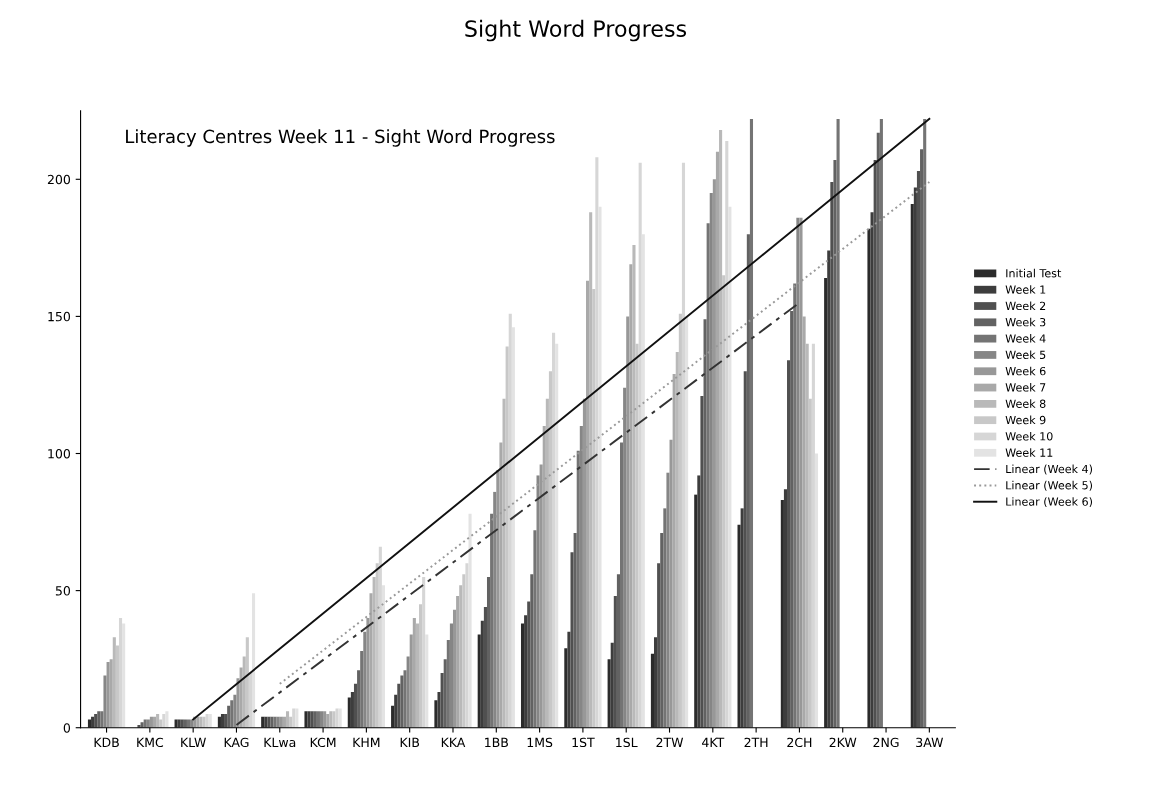 The image size is (1151, 791). What do you see at coordinates (1034, 273) in the screenshot?
I see `legend-label: Initial Test` at bounding box center [1034, 273].